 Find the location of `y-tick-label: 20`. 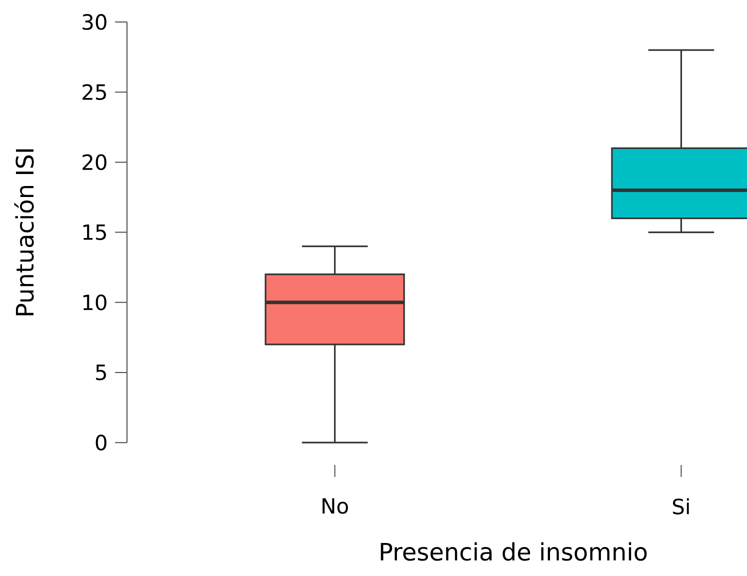

y-tick-label: 20 is located at coordinates (94, 162).